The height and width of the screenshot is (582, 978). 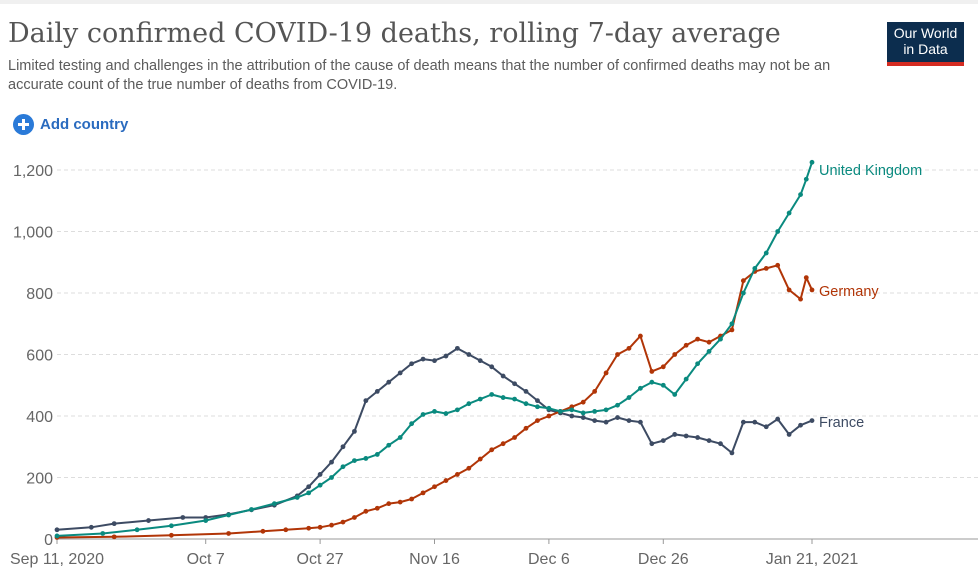 I want to click on x-tick-label: Jan 21, 2021, so click(x=812, y=559).